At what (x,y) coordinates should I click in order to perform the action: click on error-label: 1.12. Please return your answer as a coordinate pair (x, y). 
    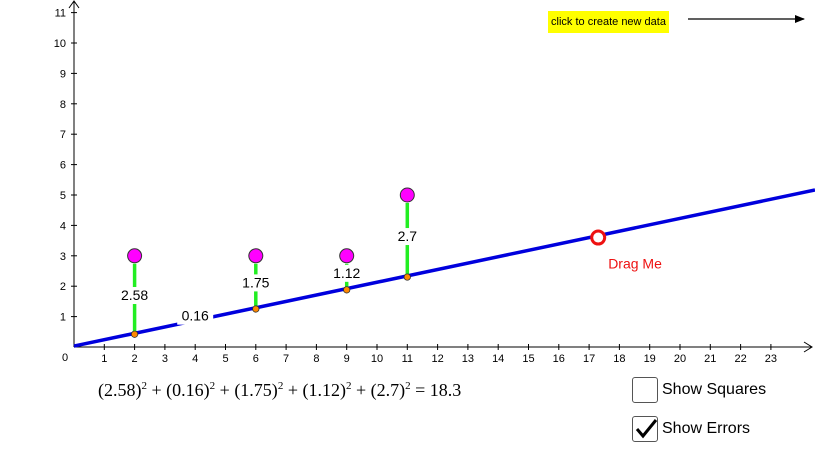
    Looking at the image, I should click on (346, 273).